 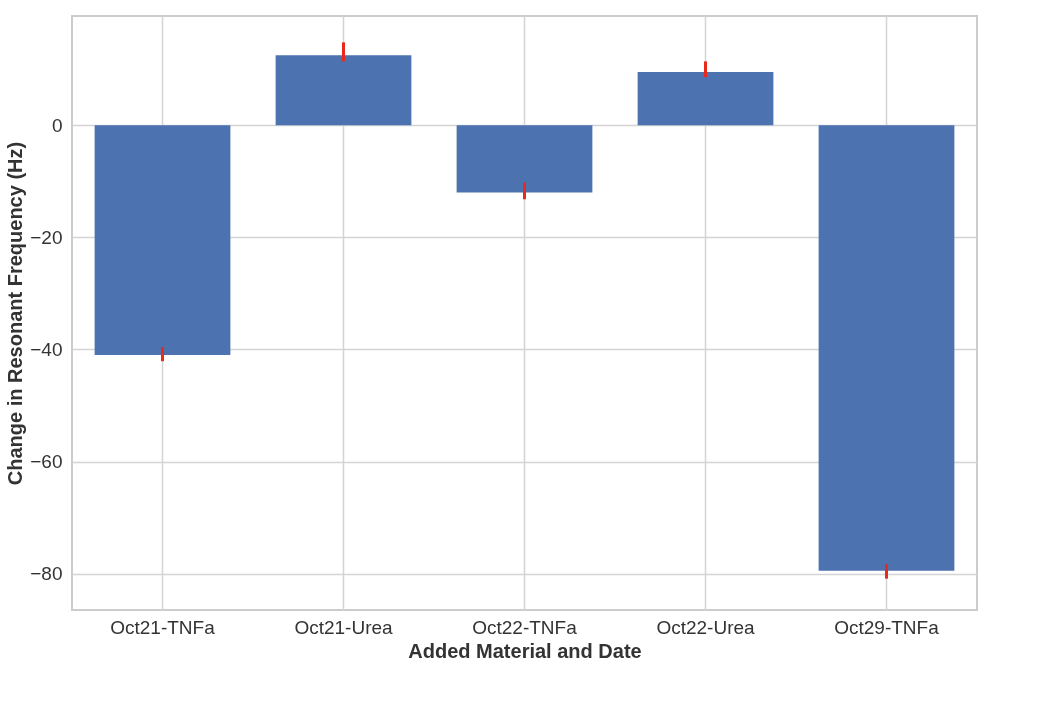 What do you see at coordinates (46, 574) in the screenshot?
I see `y-tick-label: −80` at bounding box center [46, 574].